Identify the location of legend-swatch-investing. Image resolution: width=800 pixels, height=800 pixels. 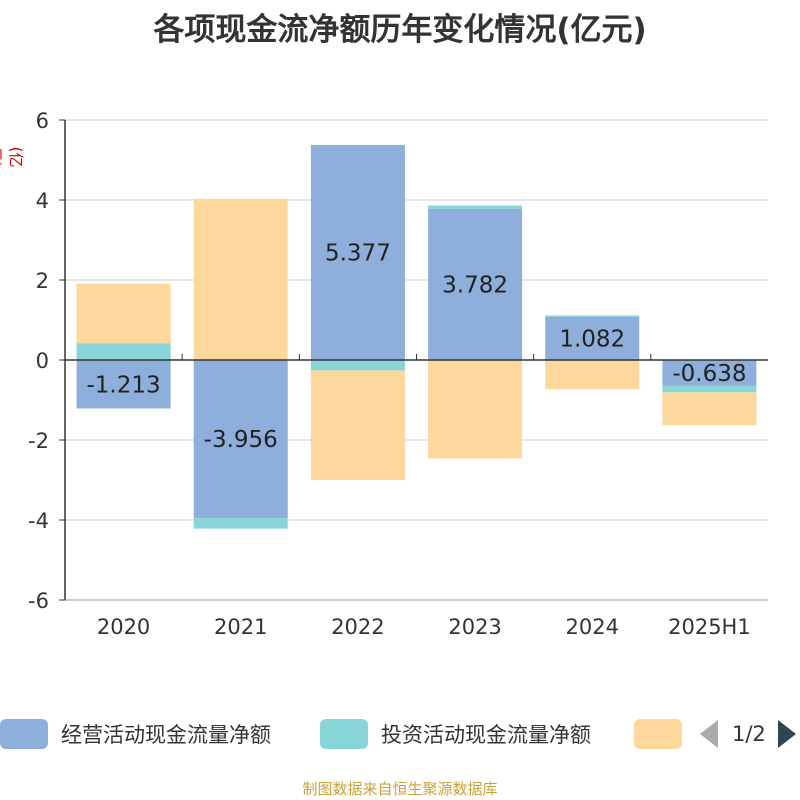
(344, 734).